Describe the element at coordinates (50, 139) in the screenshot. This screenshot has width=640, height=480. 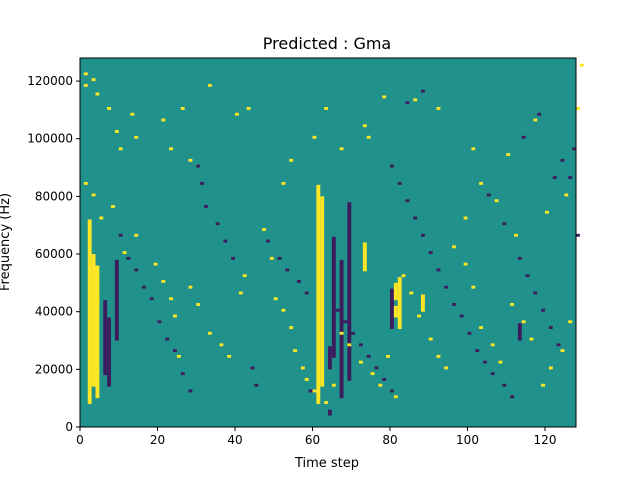
I see `y-tick-label: 100000` at that location.